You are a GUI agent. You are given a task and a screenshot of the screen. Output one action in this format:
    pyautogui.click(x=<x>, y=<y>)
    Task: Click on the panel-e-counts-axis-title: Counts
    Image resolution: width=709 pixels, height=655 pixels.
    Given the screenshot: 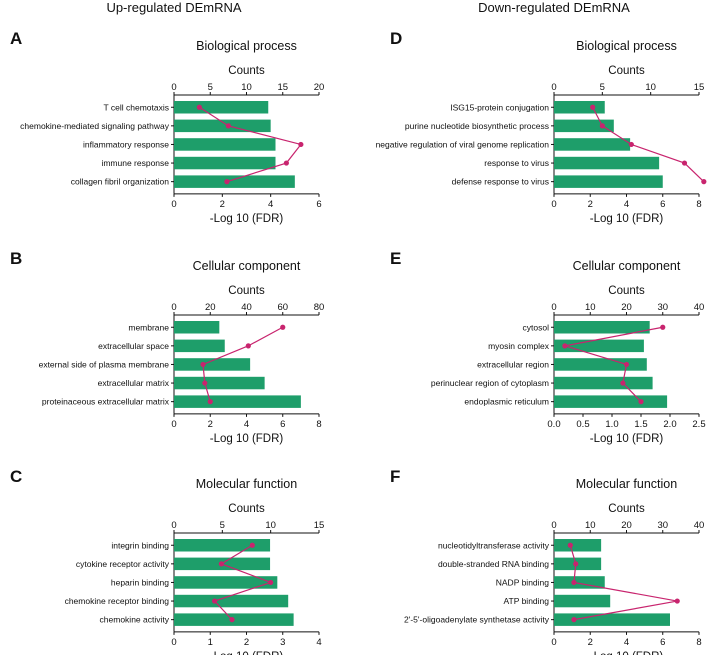 What is the action you would take?
    pyautogui.click(x=626, y=291)
    